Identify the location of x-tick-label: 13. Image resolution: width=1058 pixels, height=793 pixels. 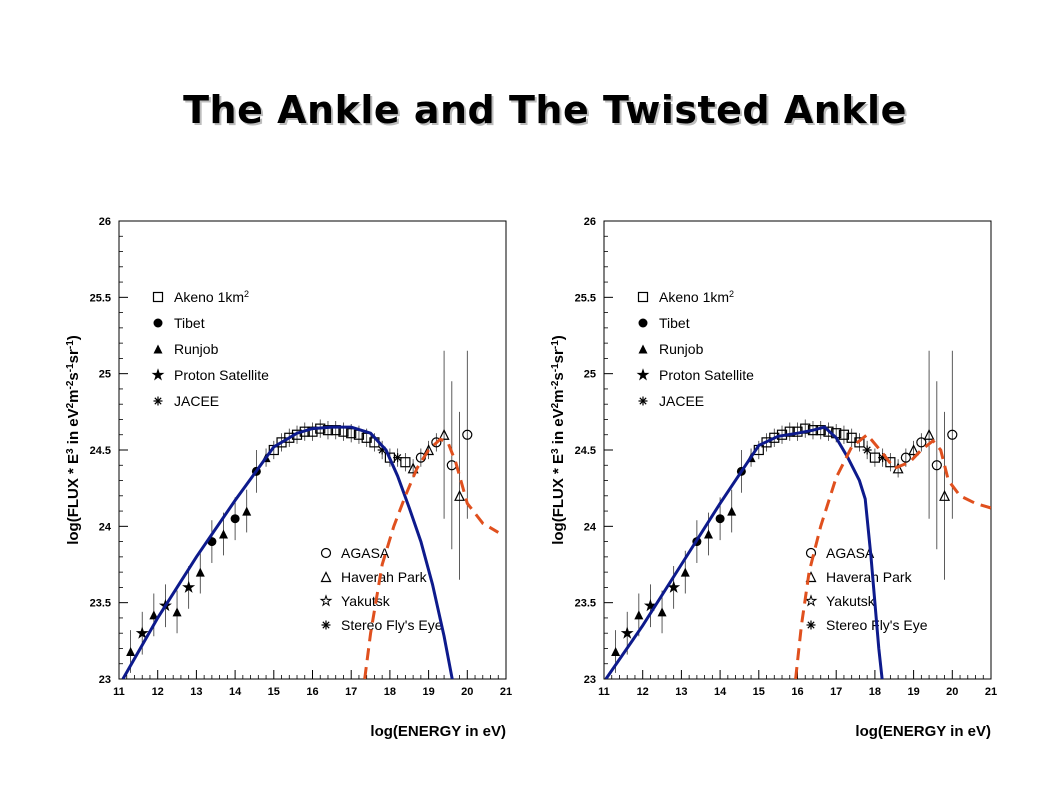
(196, 692).